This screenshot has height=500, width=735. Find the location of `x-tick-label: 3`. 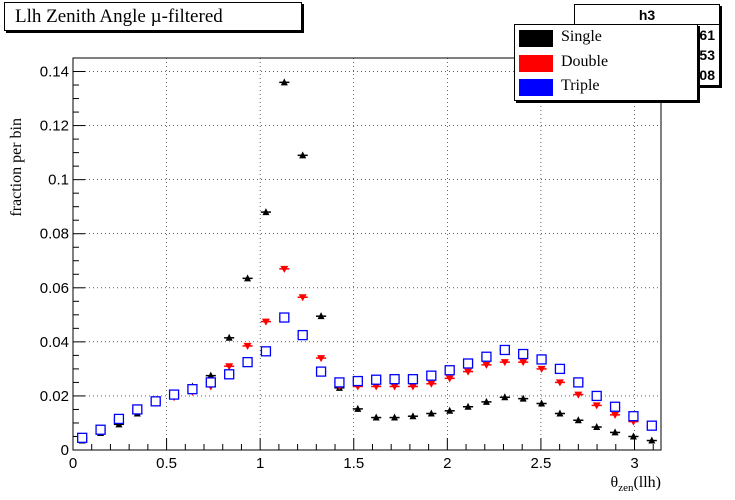

x-tick-label: 3 is located at coordinates (634, 463).